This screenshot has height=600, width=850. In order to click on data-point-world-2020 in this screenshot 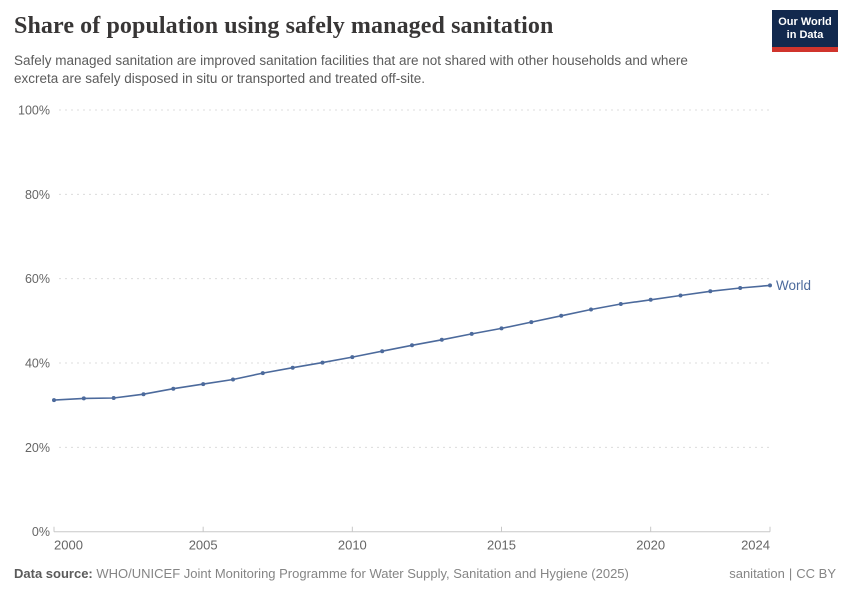, I will do `click(650, 299)`.